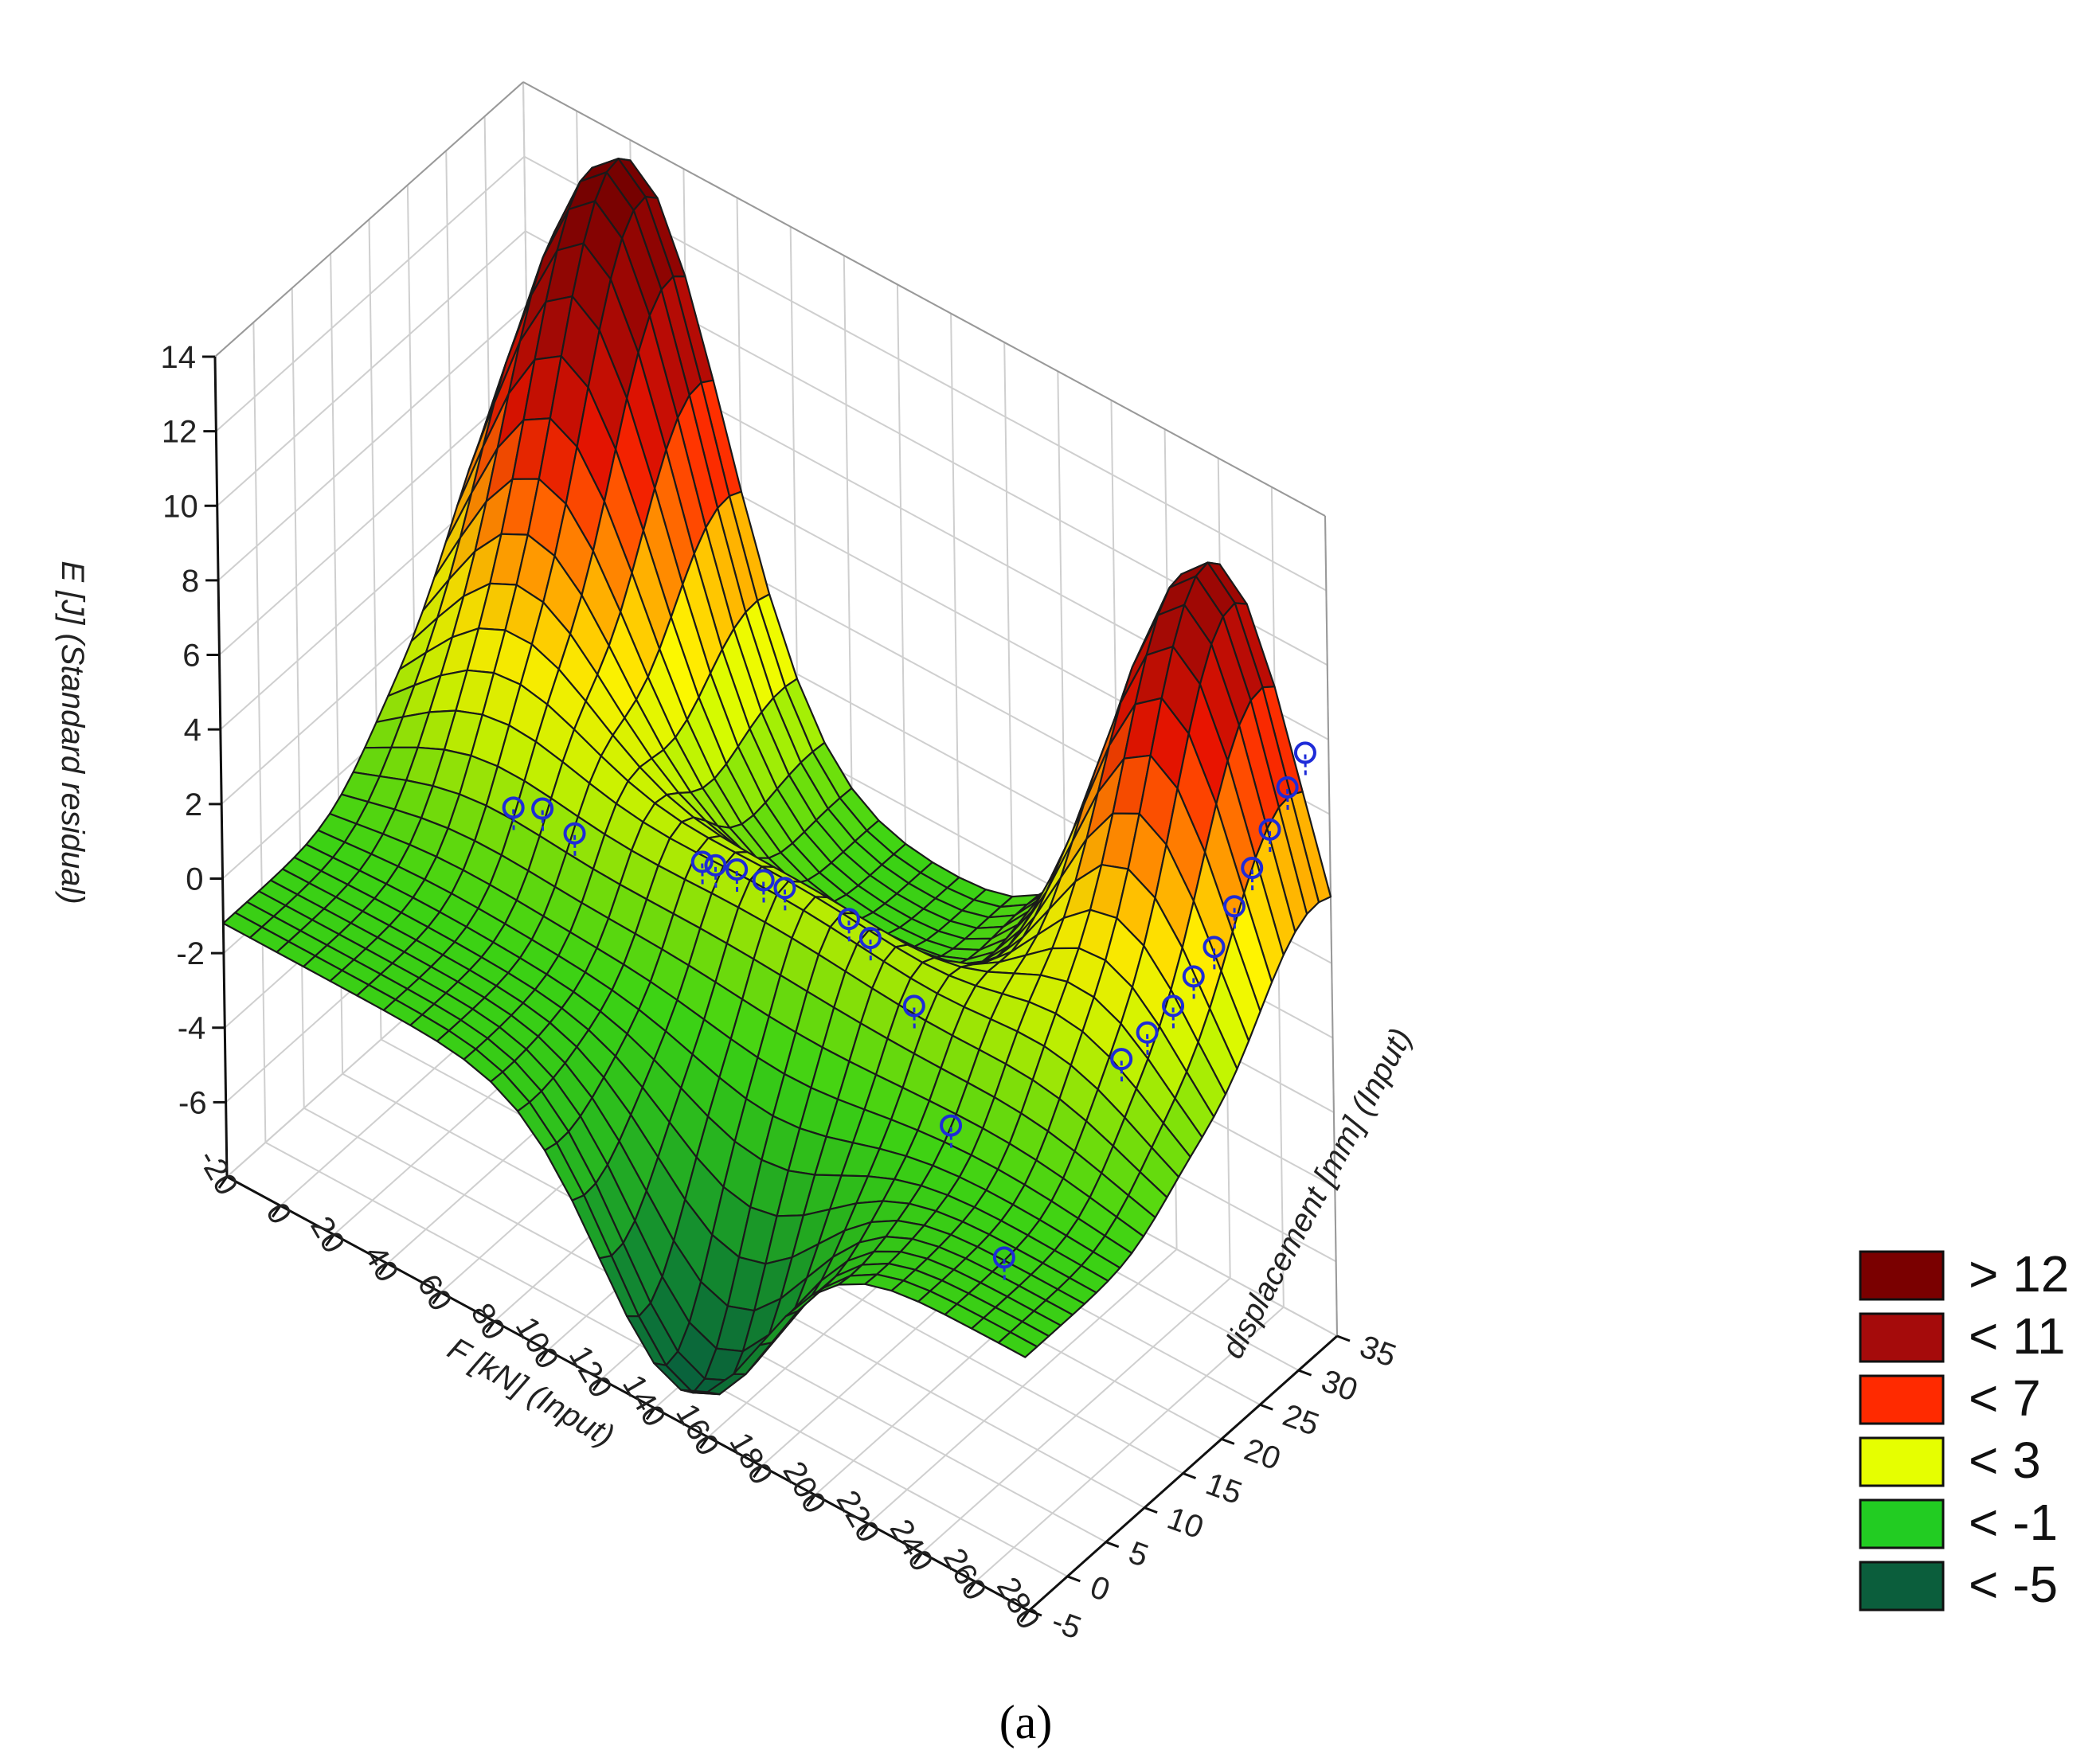  Describe the element at coordinates (750, 1458) in the screenshot. I see `x-tick-label: 180` at that location.